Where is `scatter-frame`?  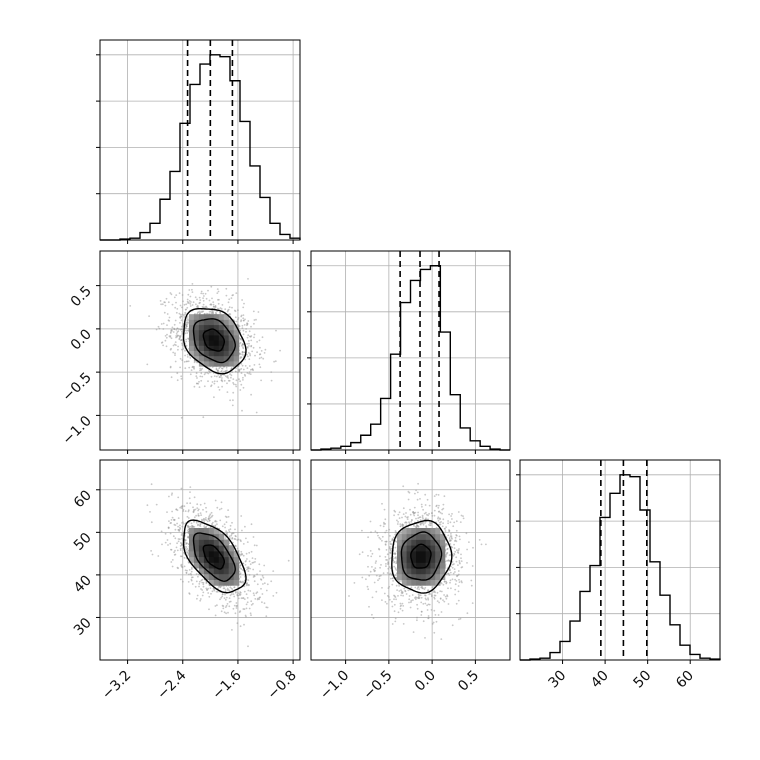 scatter-frame is located at coordinates (410, 560).